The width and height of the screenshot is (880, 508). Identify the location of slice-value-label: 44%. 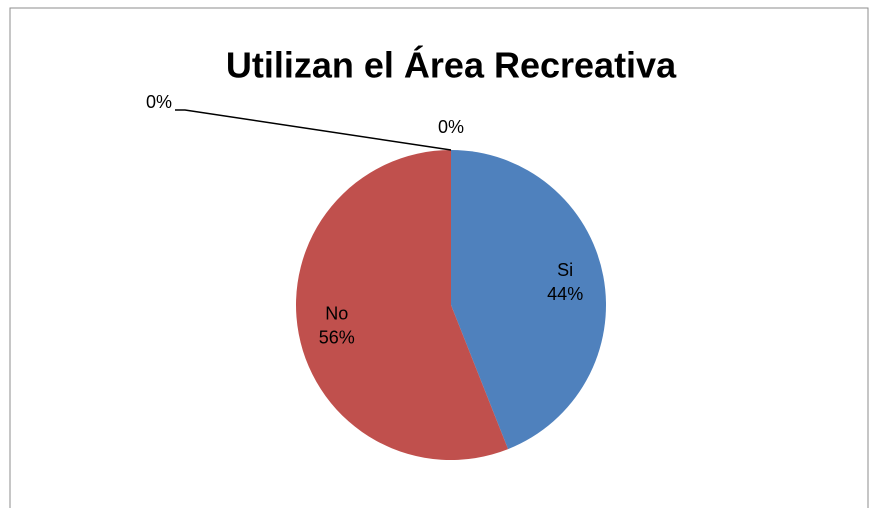
(565, 294).